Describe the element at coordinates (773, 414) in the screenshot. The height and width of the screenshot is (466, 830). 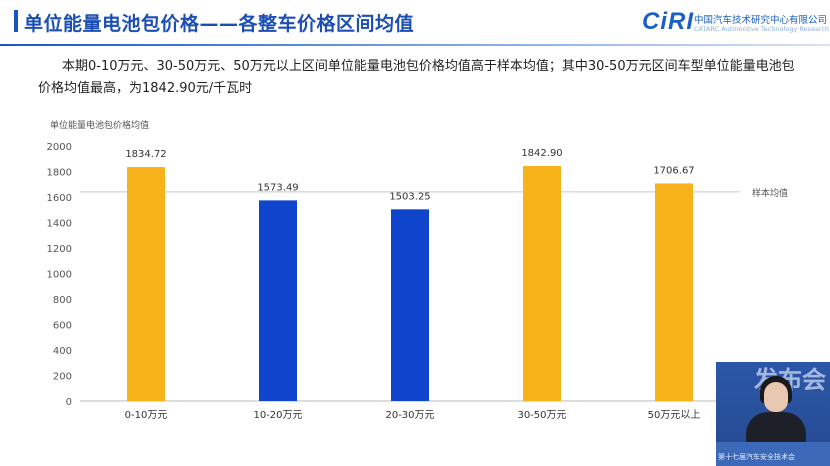
I see `presenter-video-inset: 发布会 第十七届汽车安全技术会` at that location.